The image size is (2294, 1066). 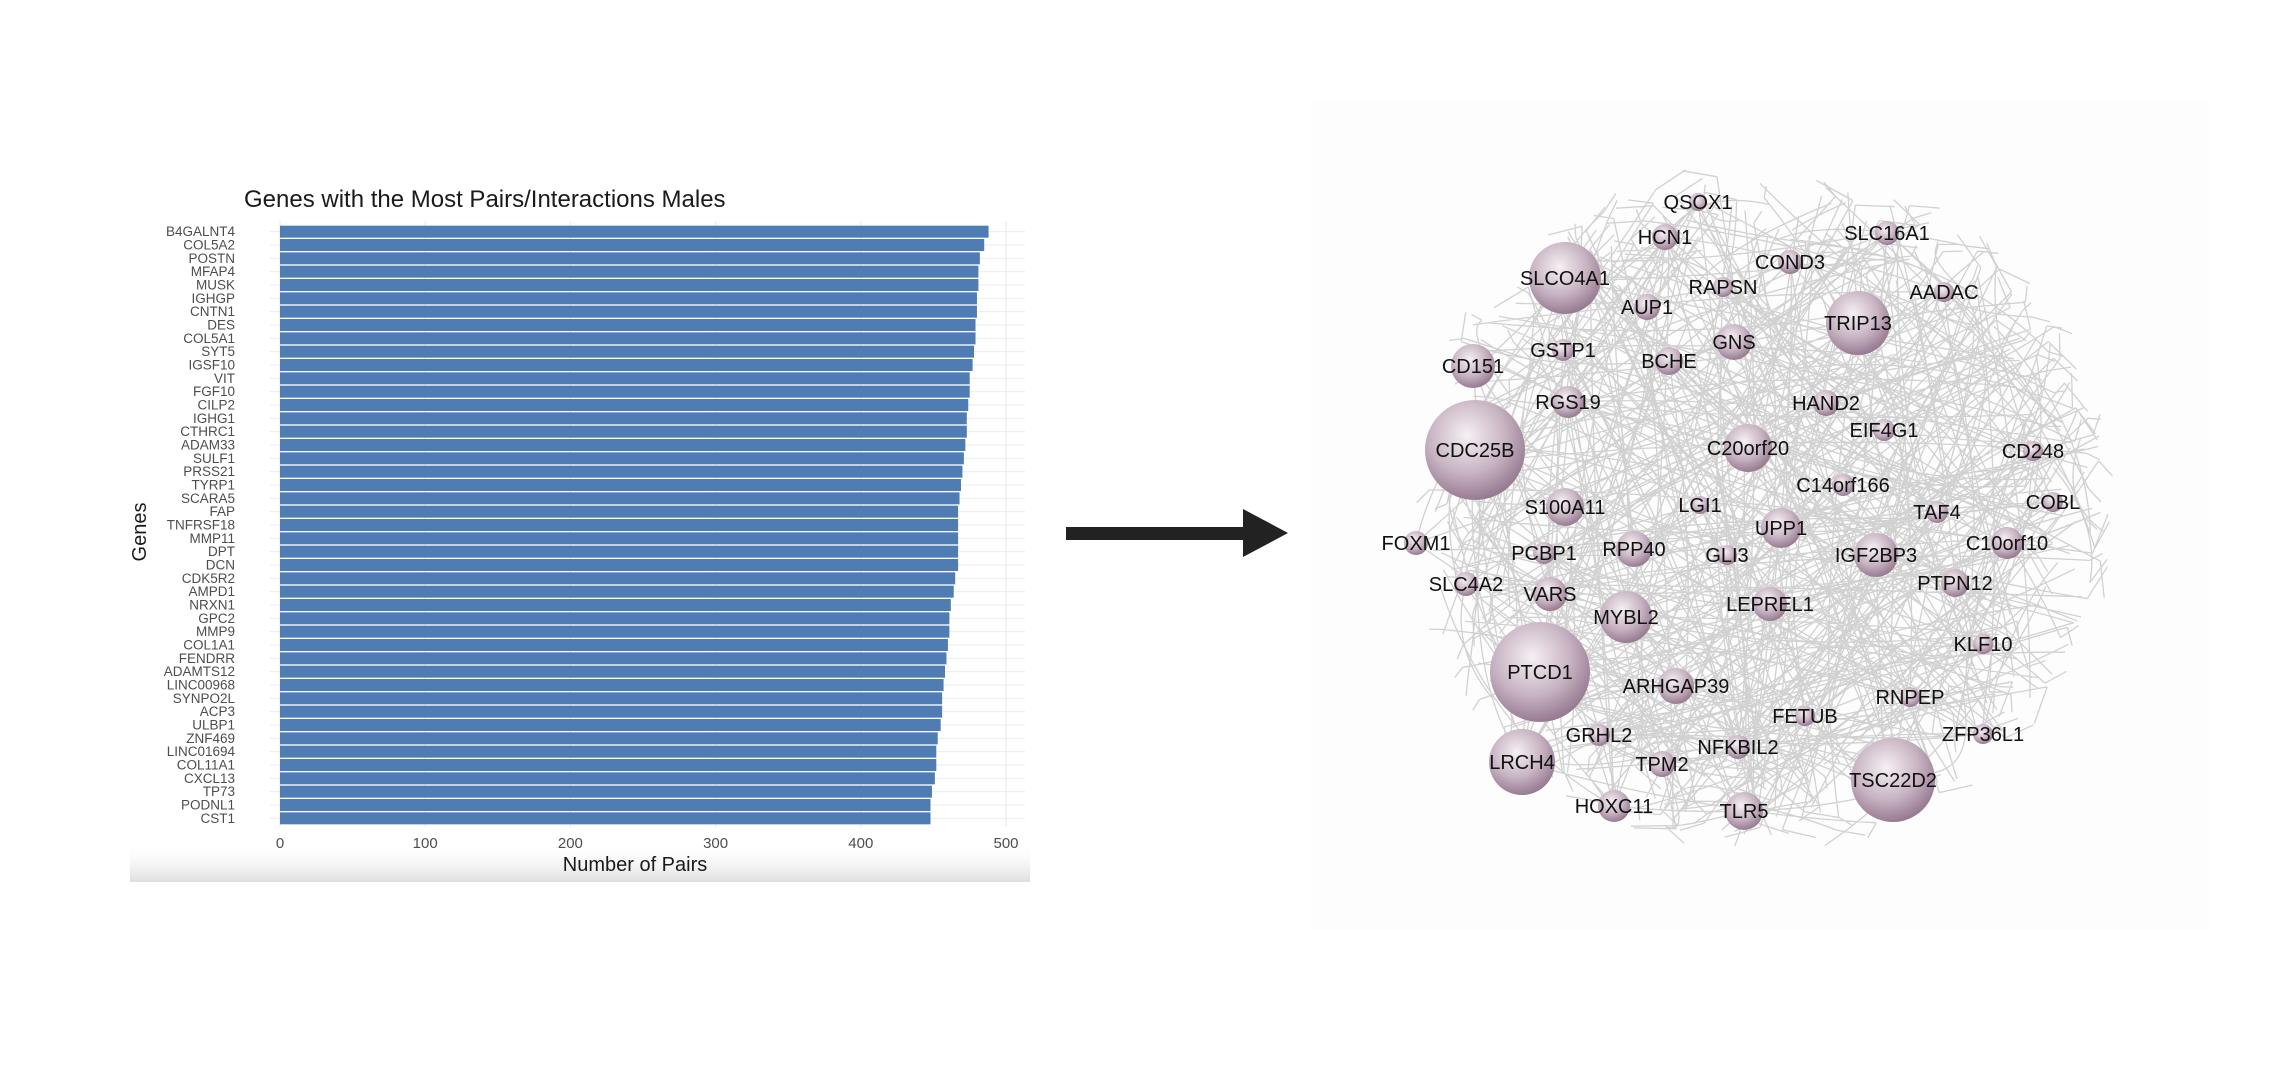 What do you see at coordinates (1676, 686) in the screenshot?
I see `node-arhgap39` at bounding box center [1676, 686].